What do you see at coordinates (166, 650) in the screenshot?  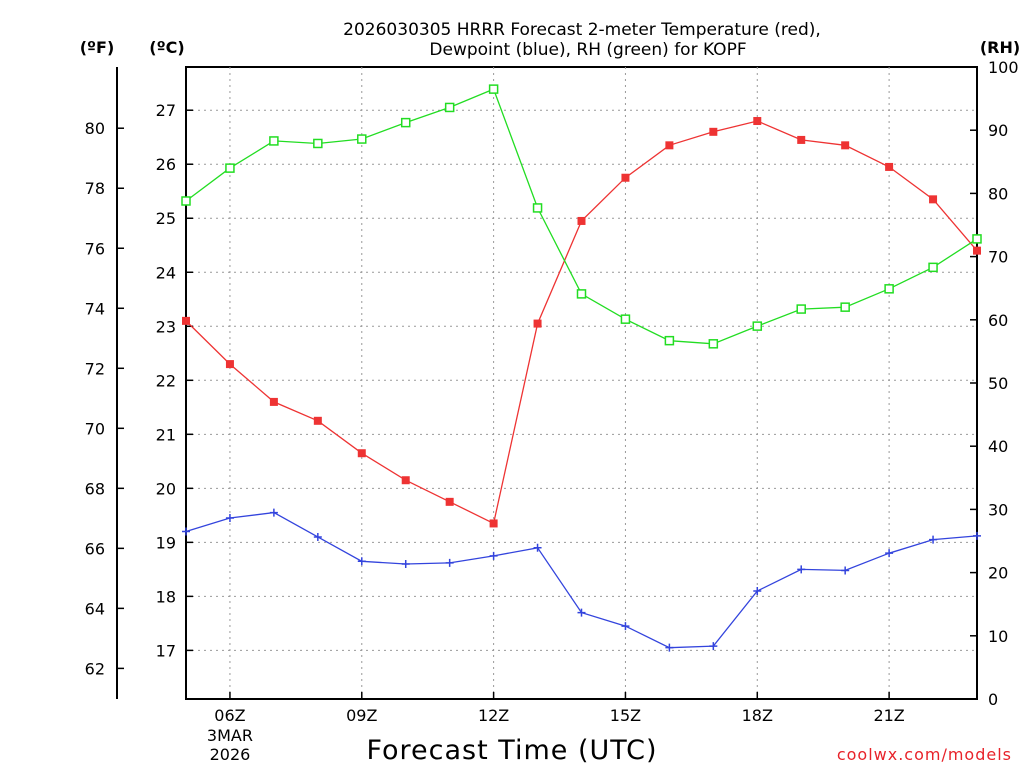 I see `celsius-tick-label: 17` at bounding box center [166, 650].